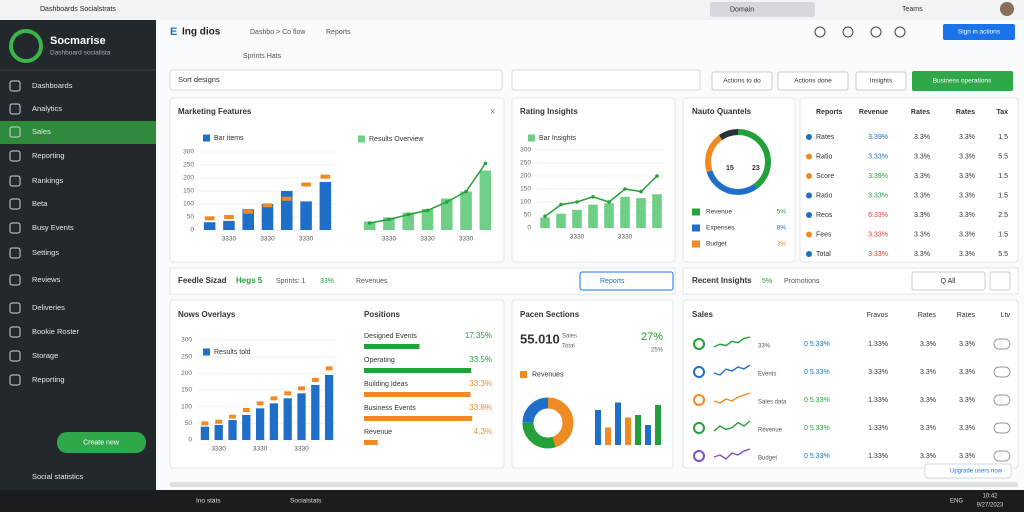 The height and width of the screenshot is (512, 1024). What do you see at coordinates (772, 403) in the screenshot?
I see `row-sub: Sales data` at bounding box center [772, 403].